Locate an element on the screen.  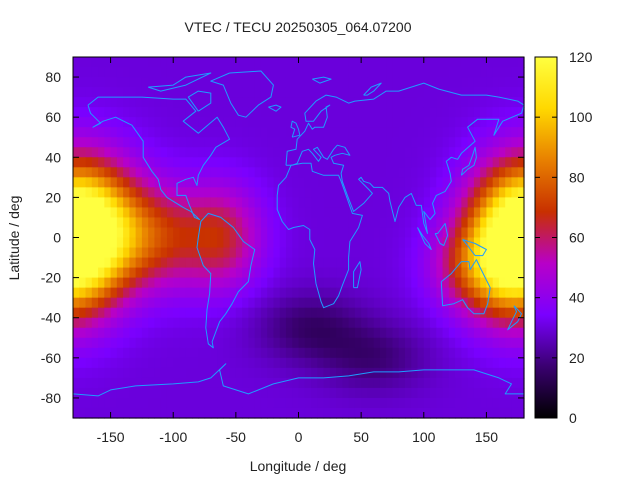
colorbar-tick-label: 60 is located at coordinates (577, 238).